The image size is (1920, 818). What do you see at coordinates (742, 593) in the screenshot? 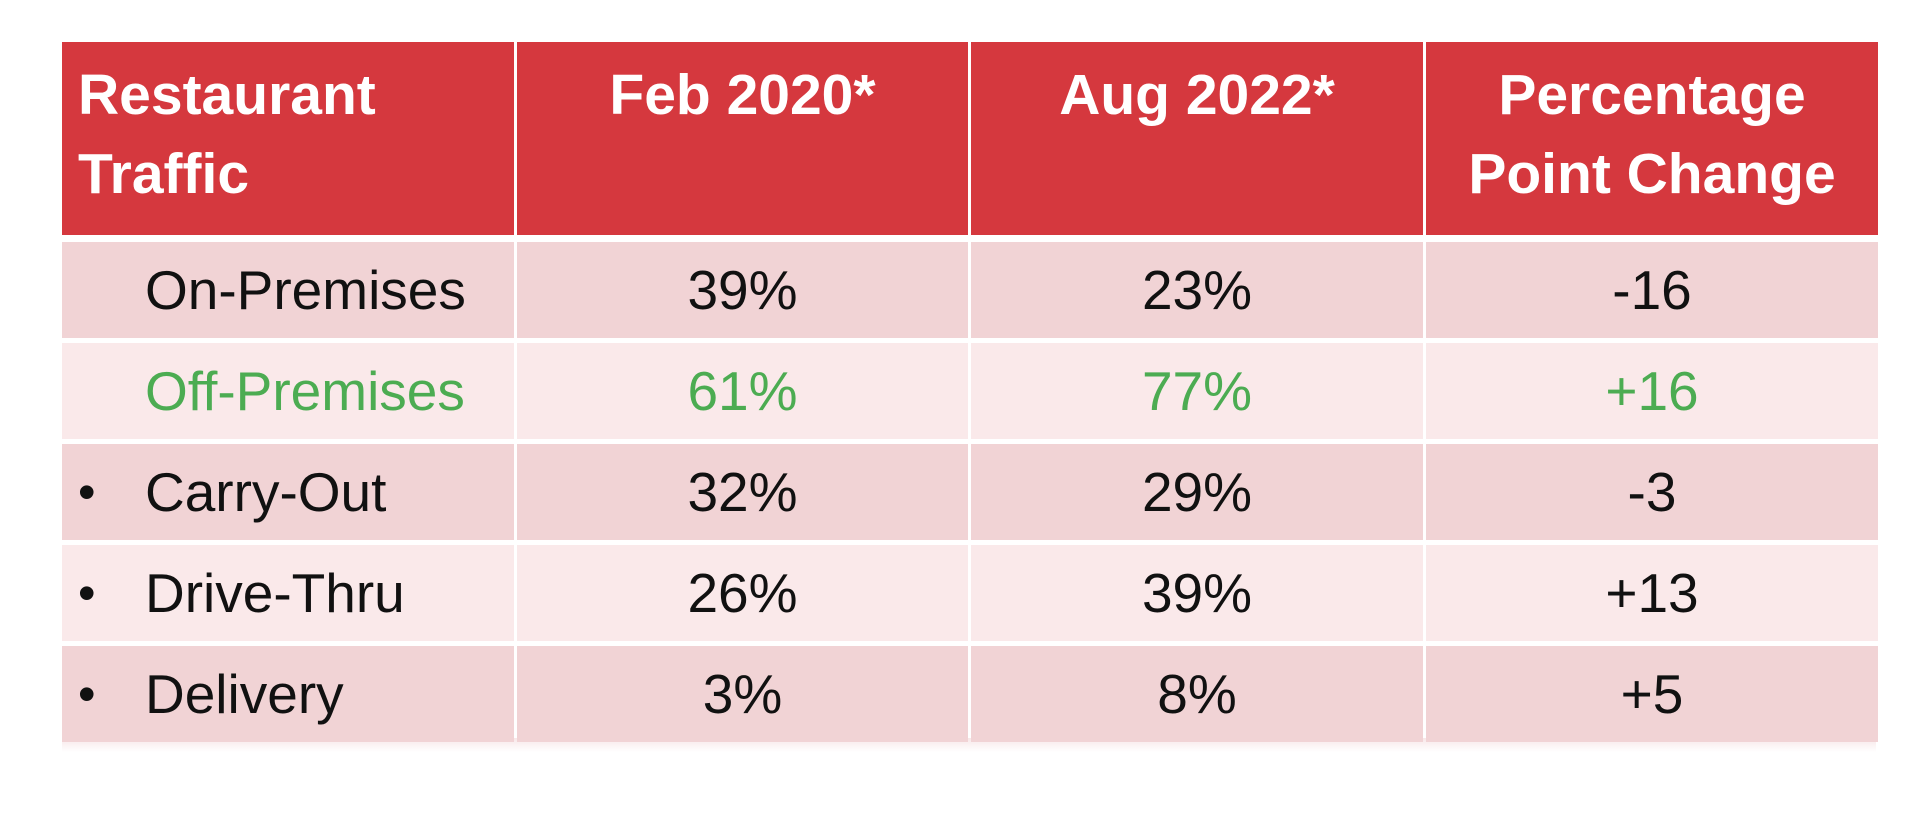
I see `feb-2020-value-cell: 26%` at bounding box center [742, 593].